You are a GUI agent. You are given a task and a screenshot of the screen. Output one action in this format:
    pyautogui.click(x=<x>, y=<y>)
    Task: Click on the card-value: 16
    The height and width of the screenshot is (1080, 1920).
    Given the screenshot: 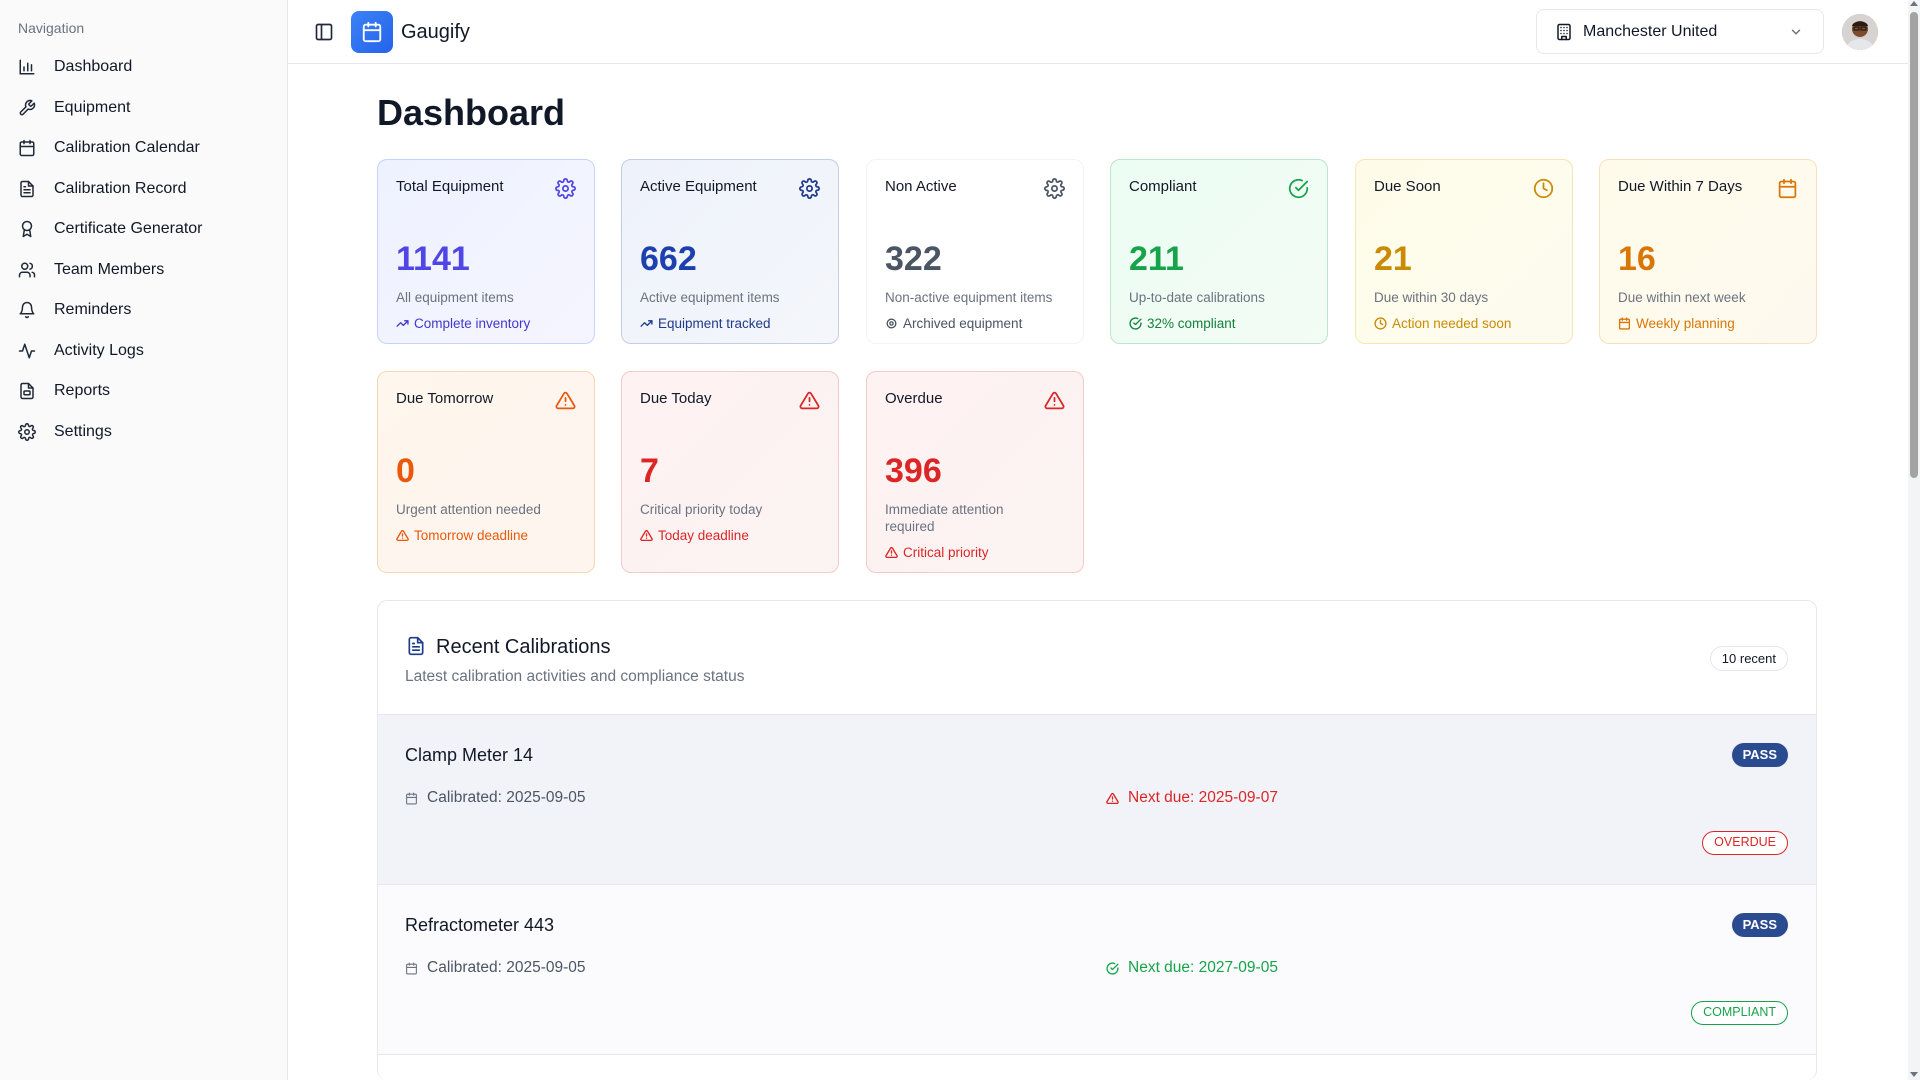 What is the action you would take?
    pyautogui.click(x=1637, y=259)
    